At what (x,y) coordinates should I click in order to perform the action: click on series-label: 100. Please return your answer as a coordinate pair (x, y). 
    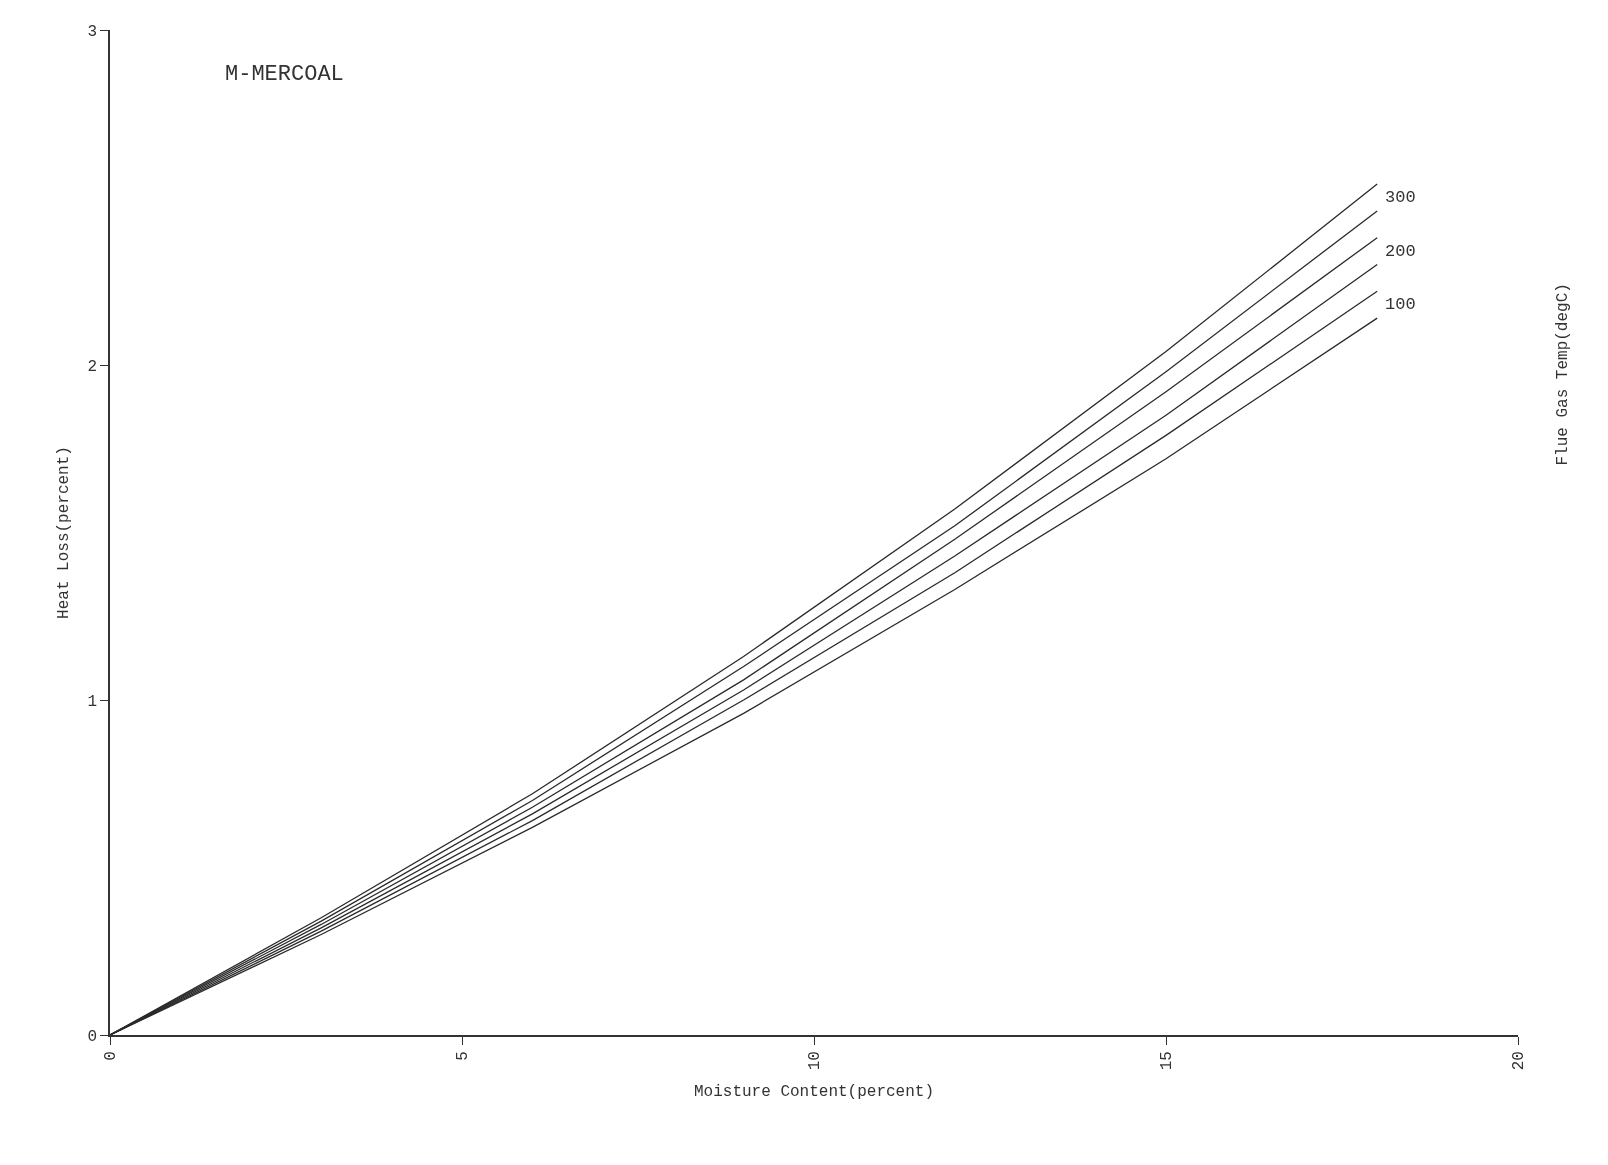
    Looking at the image, I should click on (1400, 304).